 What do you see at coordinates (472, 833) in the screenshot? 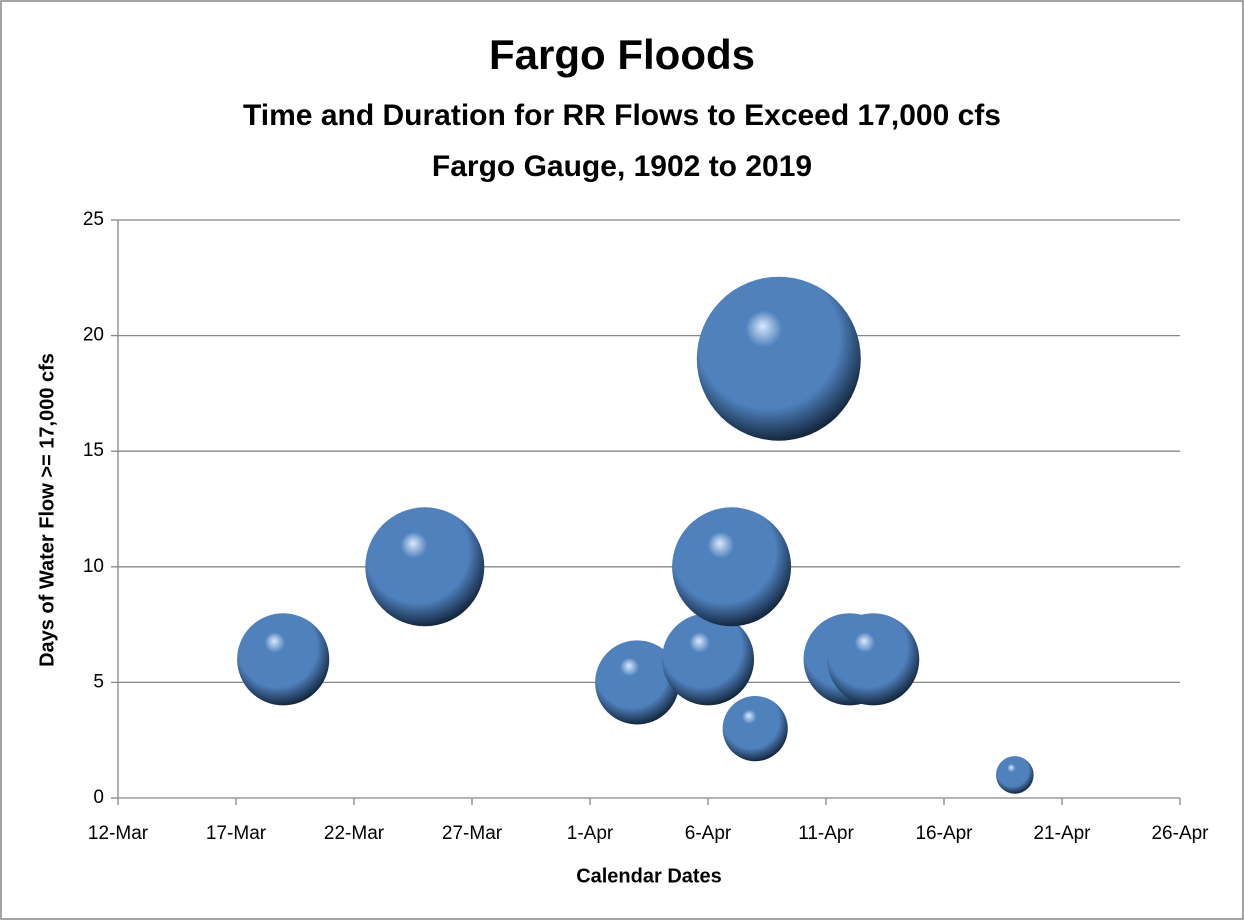
I see `x-tick-label: 27-Mar` at bounding box center [472, 833].